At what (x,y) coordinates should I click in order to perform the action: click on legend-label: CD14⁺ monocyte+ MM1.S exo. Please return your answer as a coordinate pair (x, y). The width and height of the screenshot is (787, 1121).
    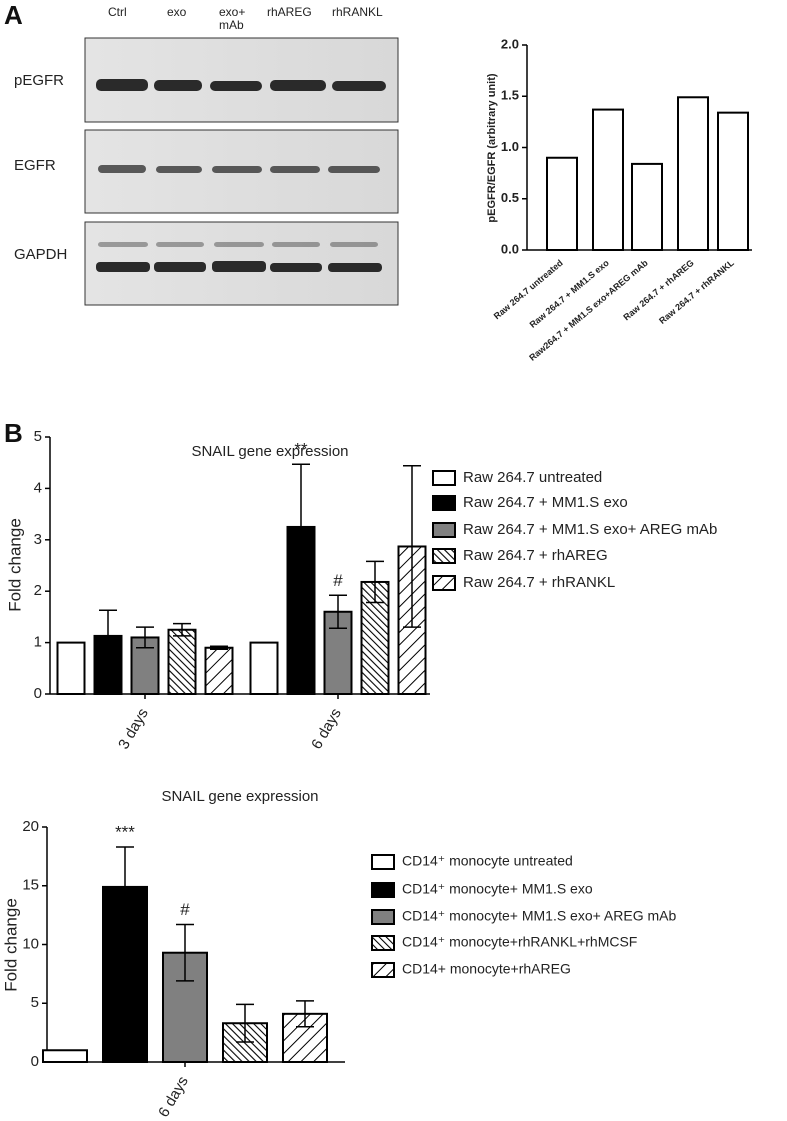
    Looking at the image, I should click on (497, 889).